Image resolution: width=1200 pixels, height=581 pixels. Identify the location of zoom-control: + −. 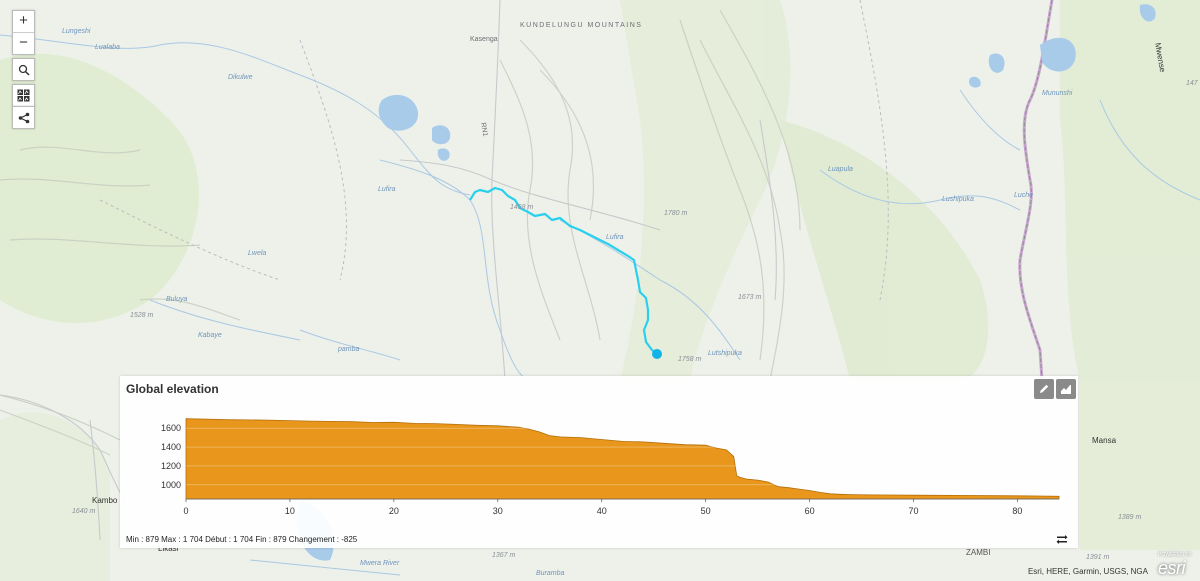
(23, 32).